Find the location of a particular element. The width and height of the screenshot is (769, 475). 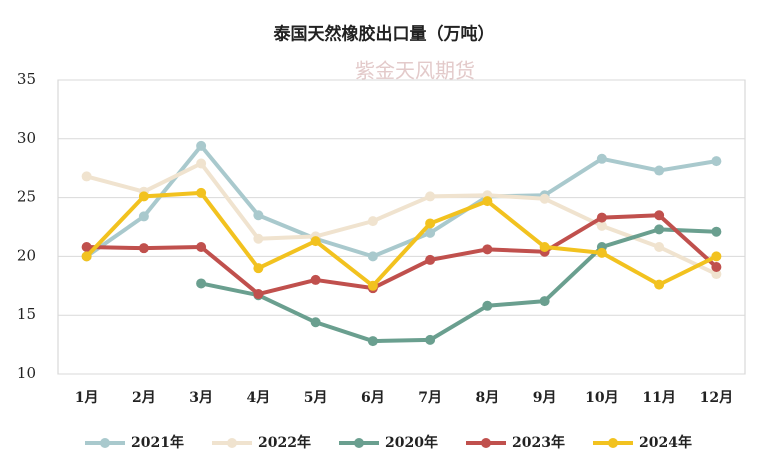

x-tick-label: 10月 is located at coordinates (601, 398).